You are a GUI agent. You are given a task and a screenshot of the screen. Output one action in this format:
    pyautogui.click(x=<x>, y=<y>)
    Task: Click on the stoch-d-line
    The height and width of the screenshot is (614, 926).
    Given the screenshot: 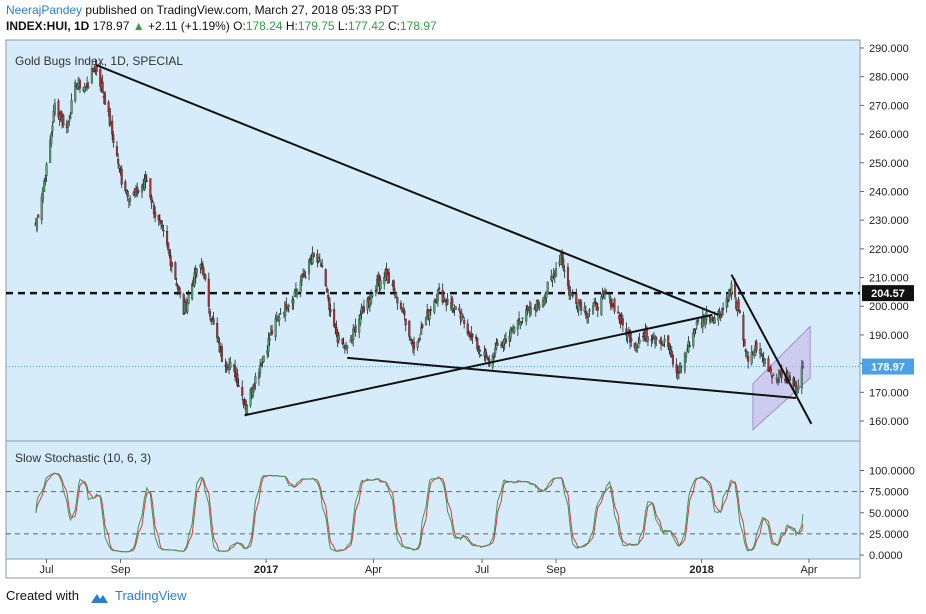 What is the action you would take?
    pyautogui.click(x=419, y=512)
    